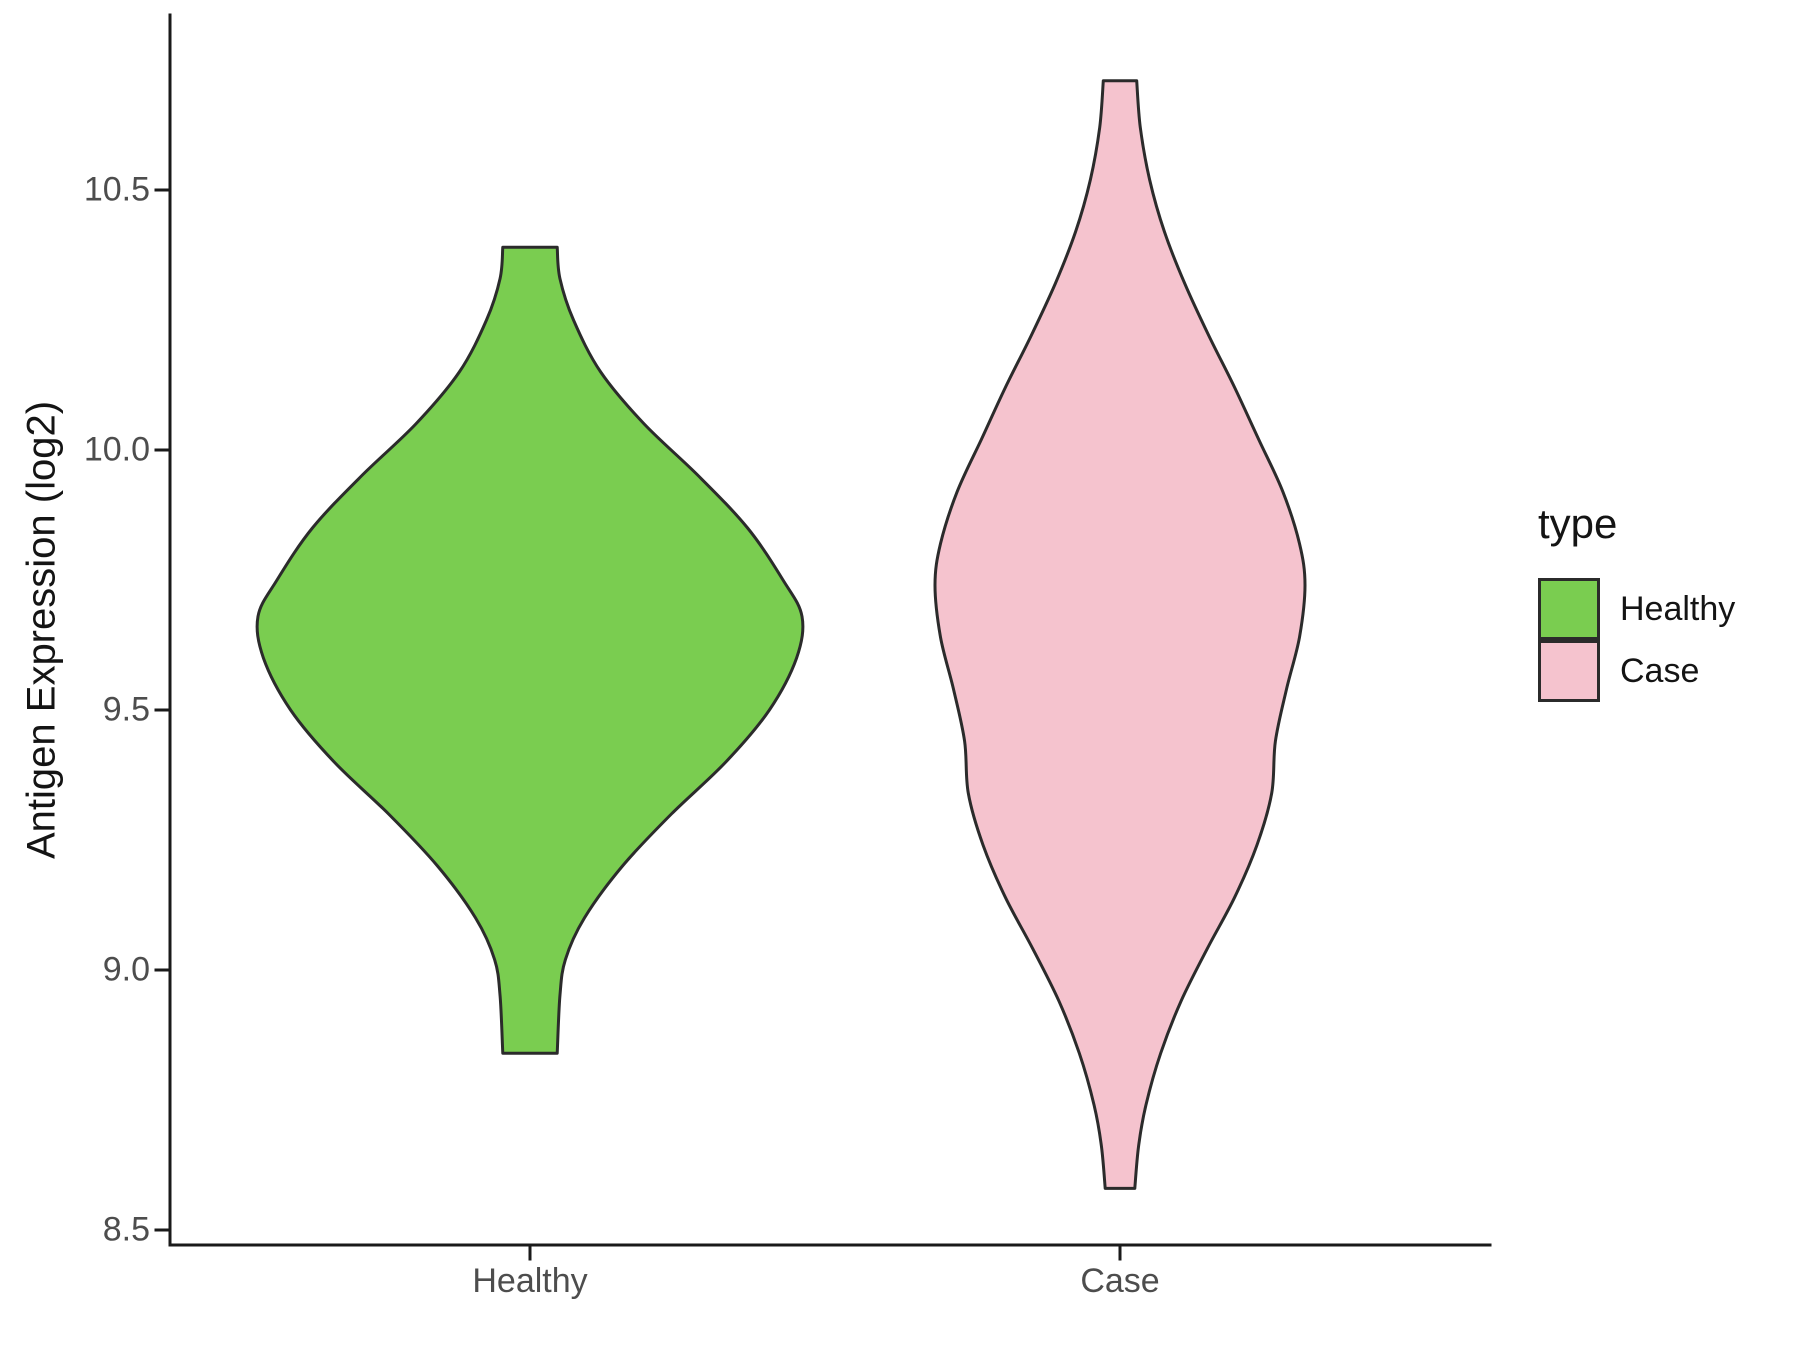 The height and width of the screenshot is (1350, 1800). Describe the element at coordinates (126, 1229) in the screenshot. I see `y-tick-label-8-5: 8.5` at that location.